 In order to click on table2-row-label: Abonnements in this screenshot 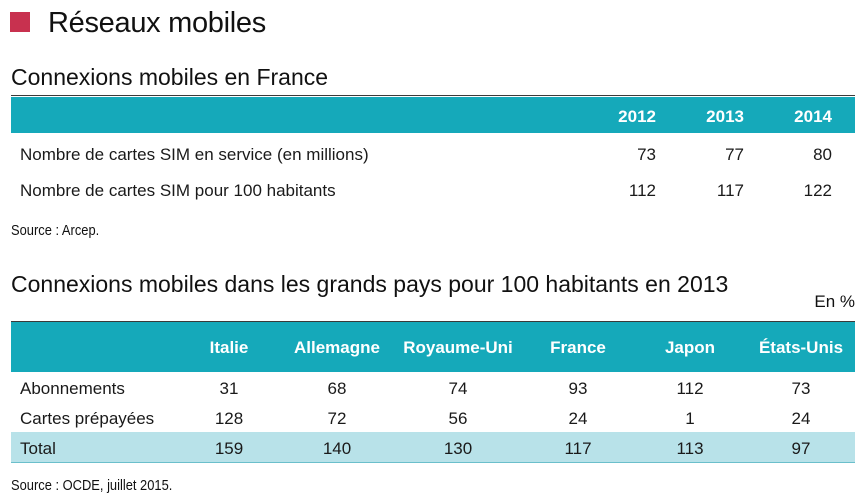, I will do `click(72, 388)`.